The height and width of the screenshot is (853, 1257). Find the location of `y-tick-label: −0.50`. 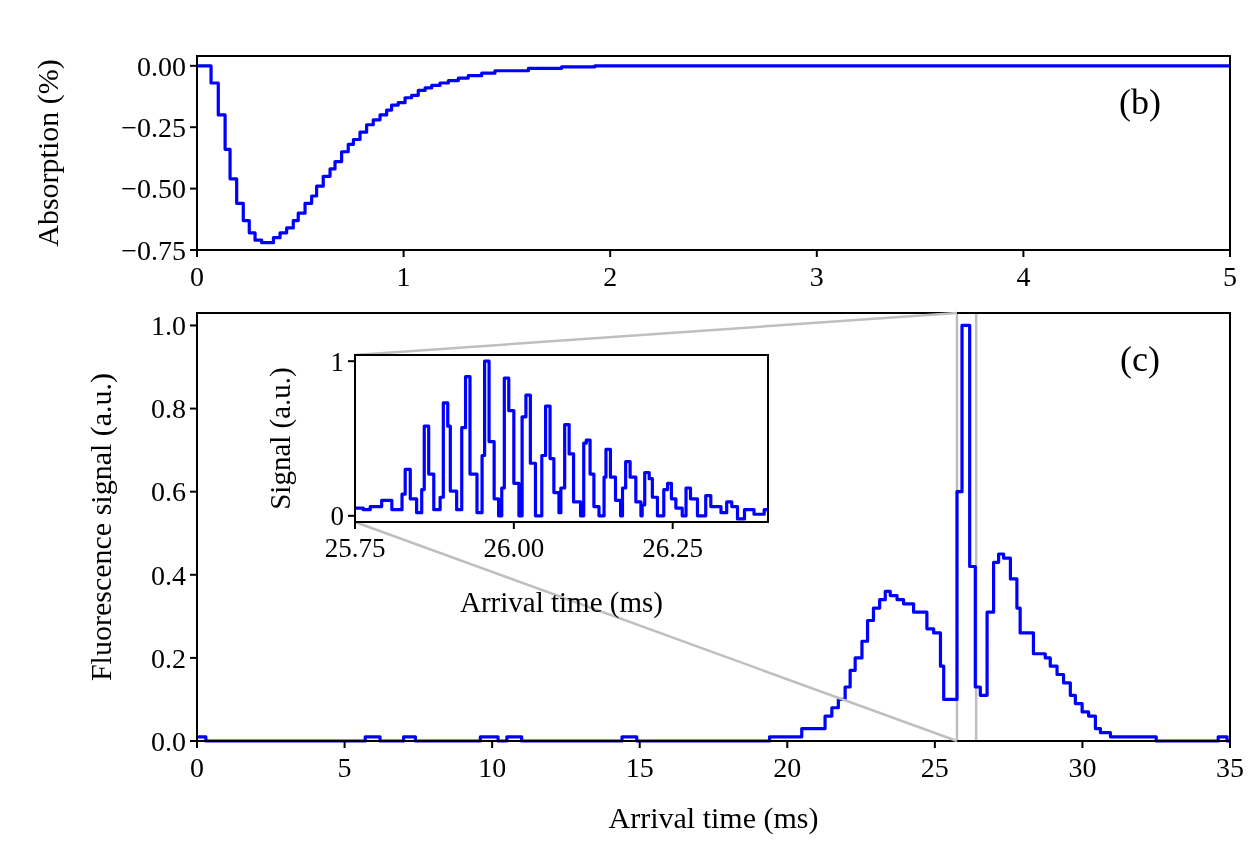

y-tick-label: −0.50 is located at coordinates (153, 189).